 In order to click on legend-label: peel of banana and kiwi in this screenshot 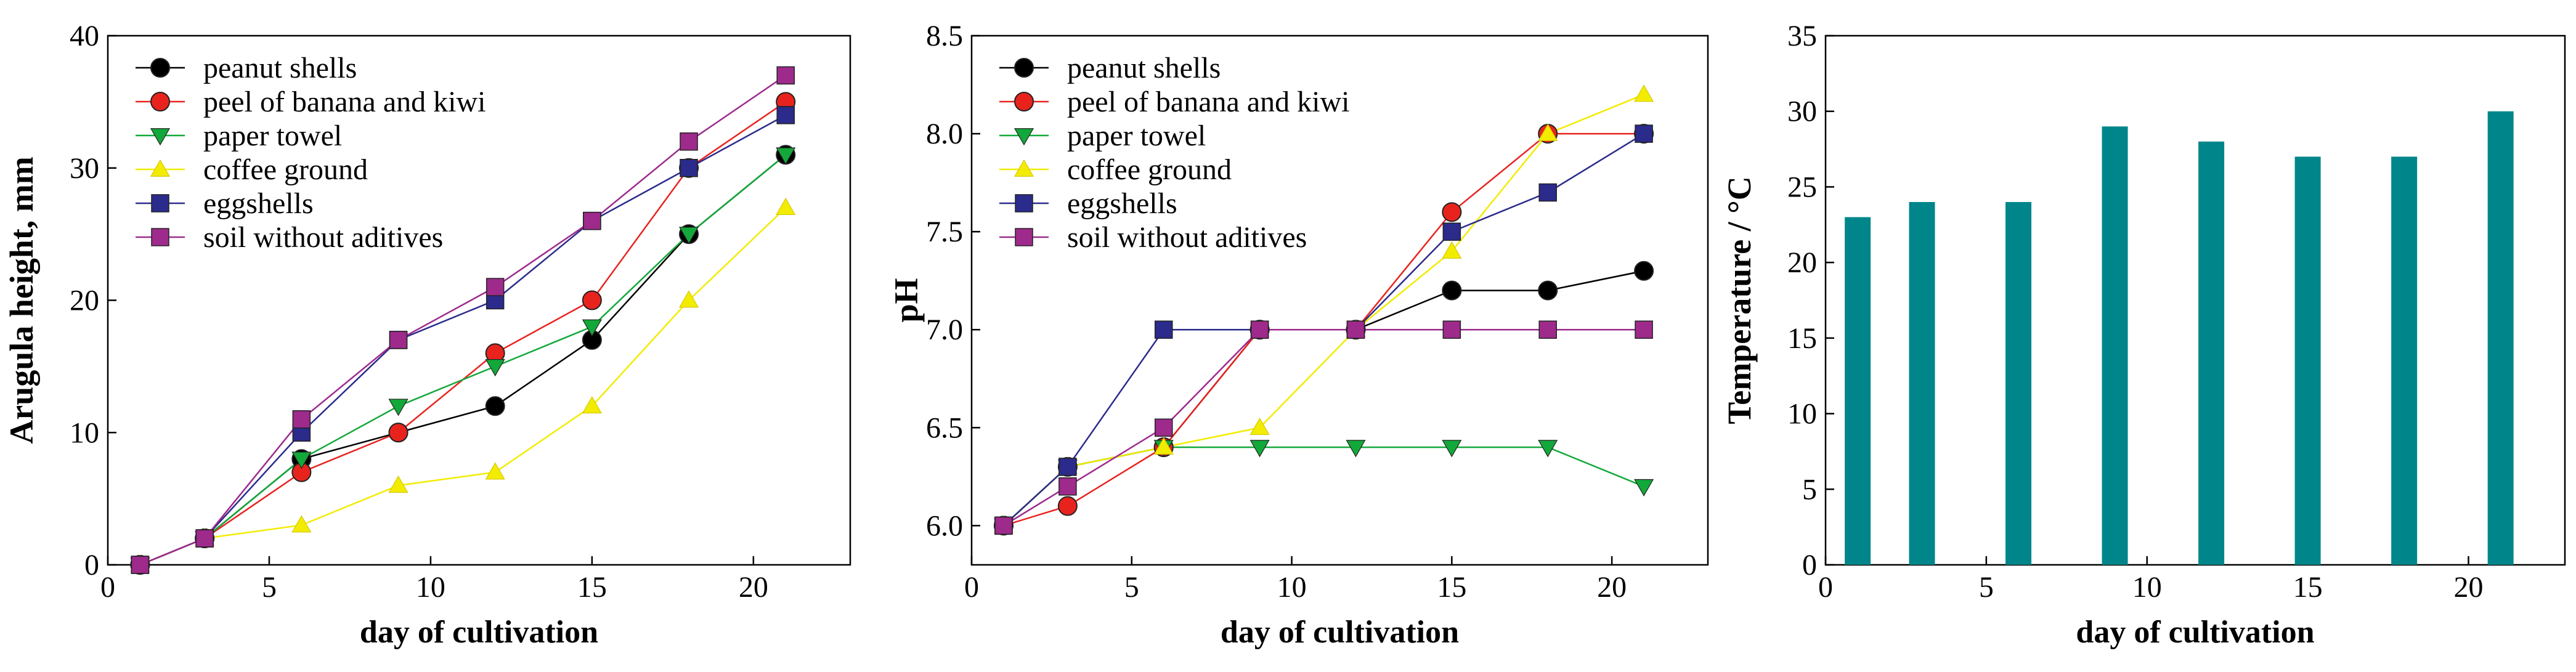, I will do `click(1208, 102)`.